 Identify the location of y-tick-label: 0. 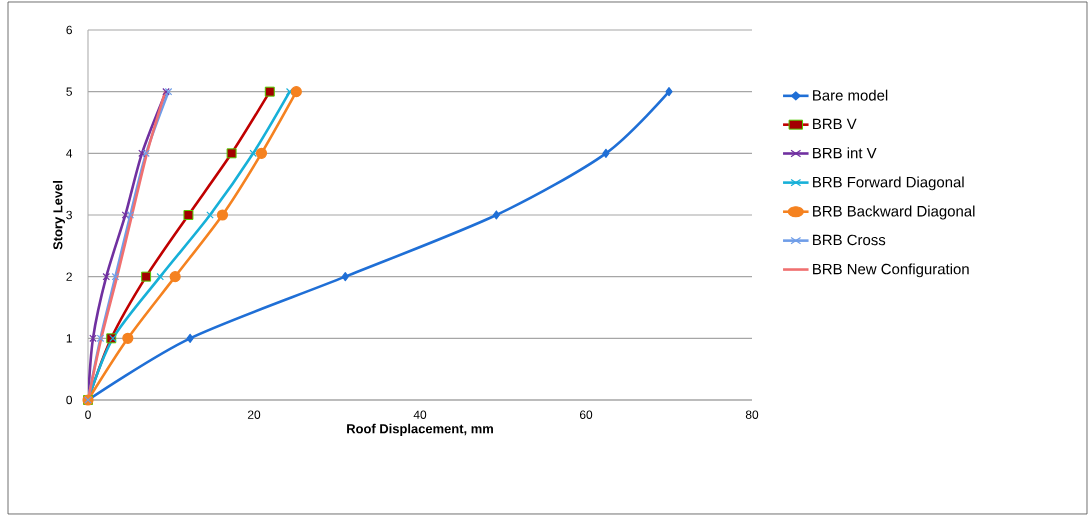
(69, 400).